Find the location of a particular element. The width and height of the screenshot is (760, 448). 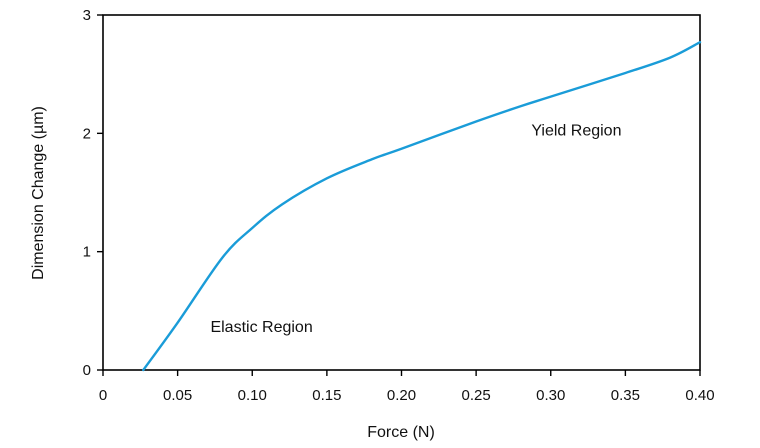

annotation-label: Yield Region is located at coordinates (576, 131).